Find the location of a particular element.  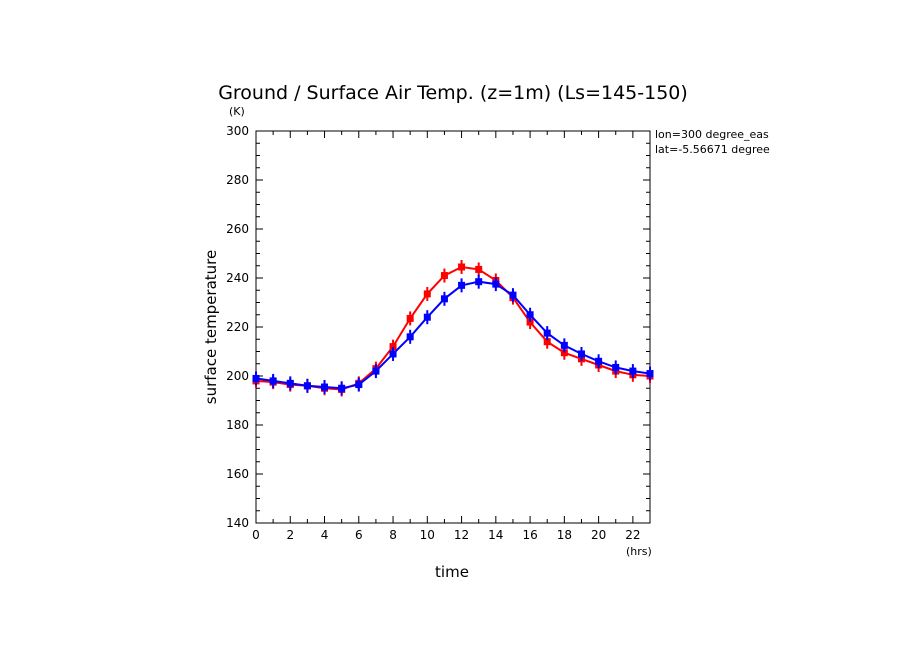

y-axis-label: surface temperature is located at coordinates (211, 327).